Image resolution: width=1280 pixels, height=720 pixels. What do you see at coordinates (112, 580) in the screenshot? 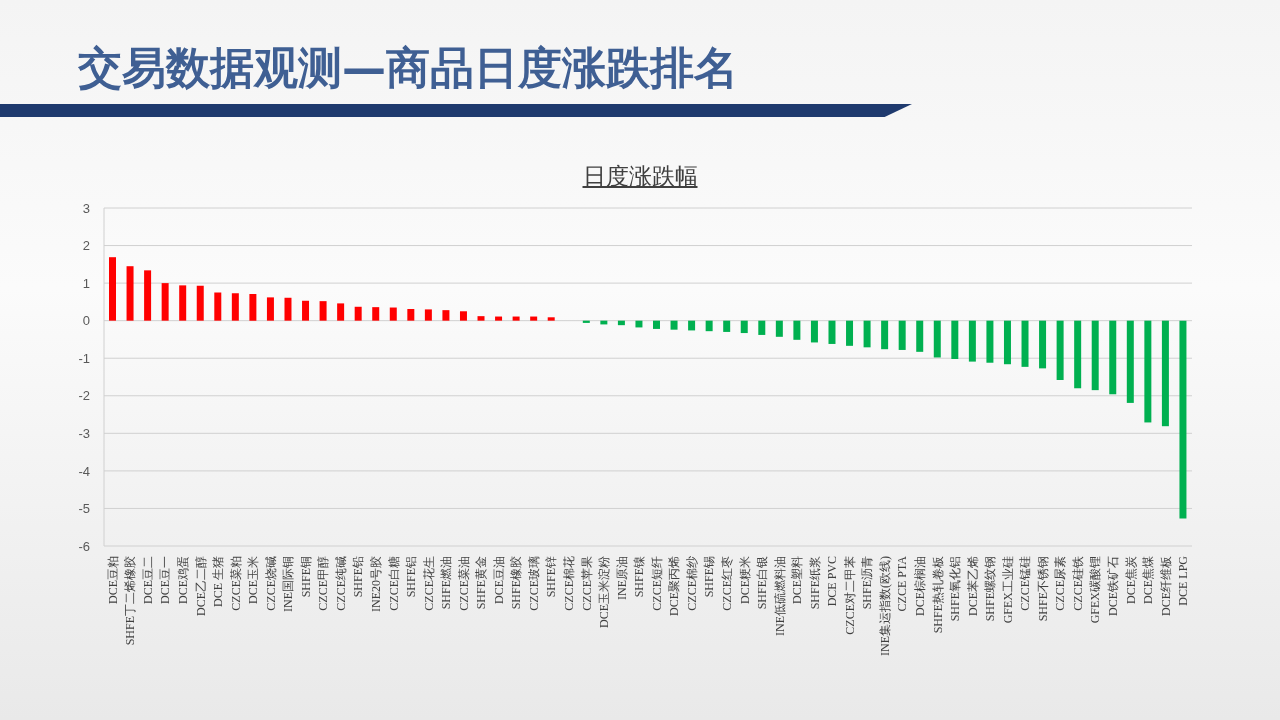
I see `x-tick-label: DCE豆粕` at bounding box center [112, 580].